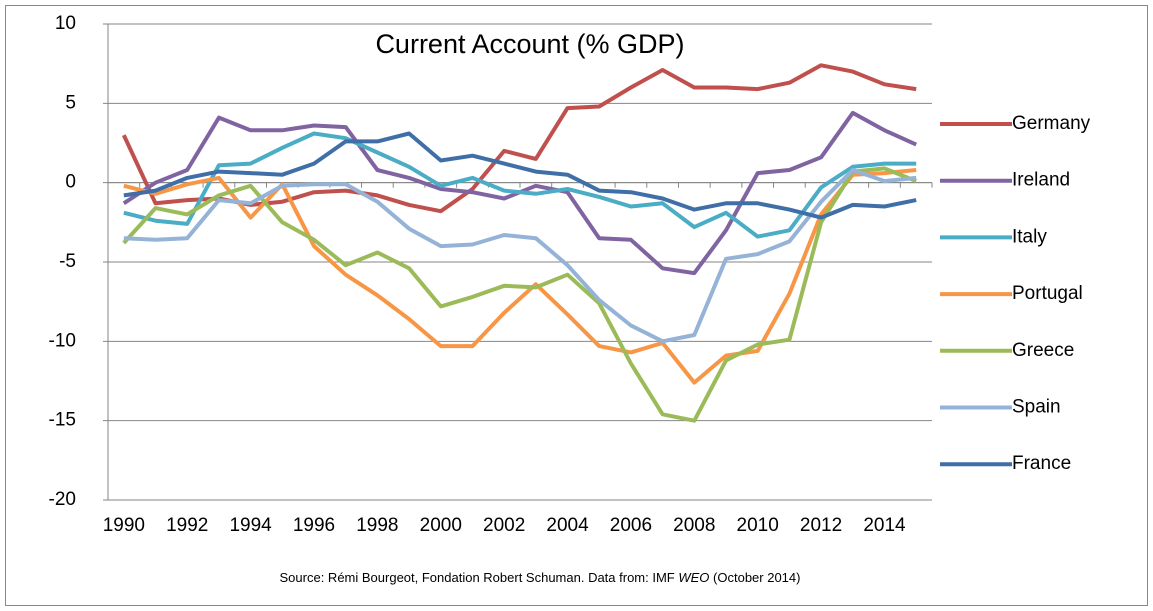 The height and width of the screenshot is (611, 1153). What do you see at coordinates (529, 44) in the screenshot?
I see `chart-title: Current Account (% GDP)` at bounding box center [529, 44].